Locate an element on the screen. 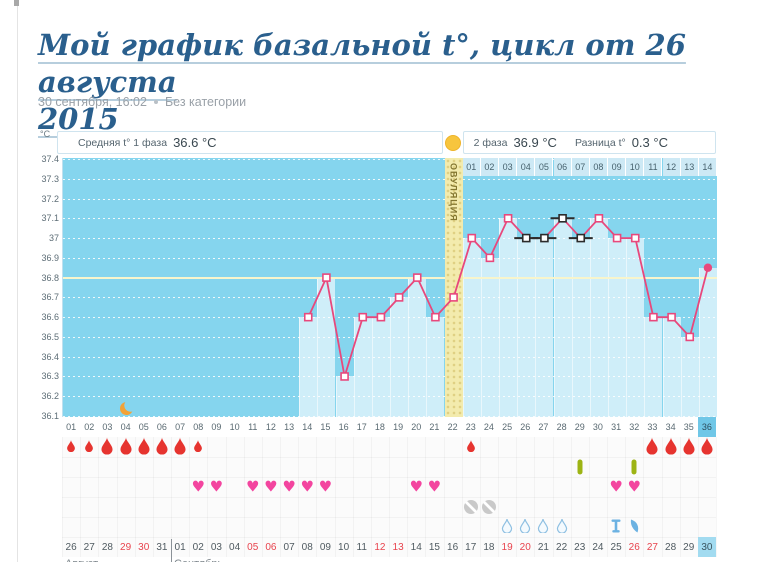 This screenshot has width=770, height=562. cycle-day-label: 20 is located at coordinates (416, 427).